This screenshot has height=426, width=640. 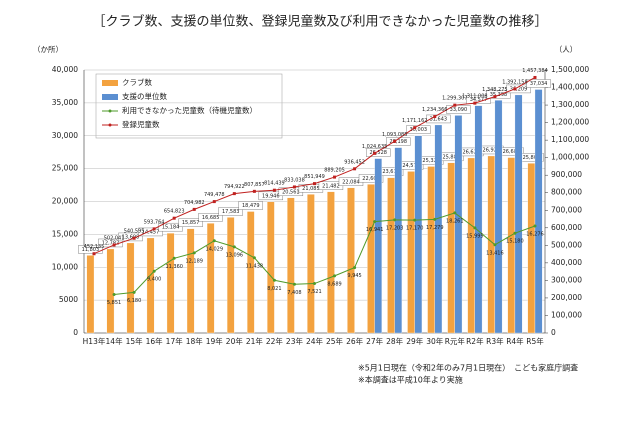 What do you see at coordinates (275, 341) in the screenshot?
I see `x-tick-label: 22年` at bounding box center [275, 341].